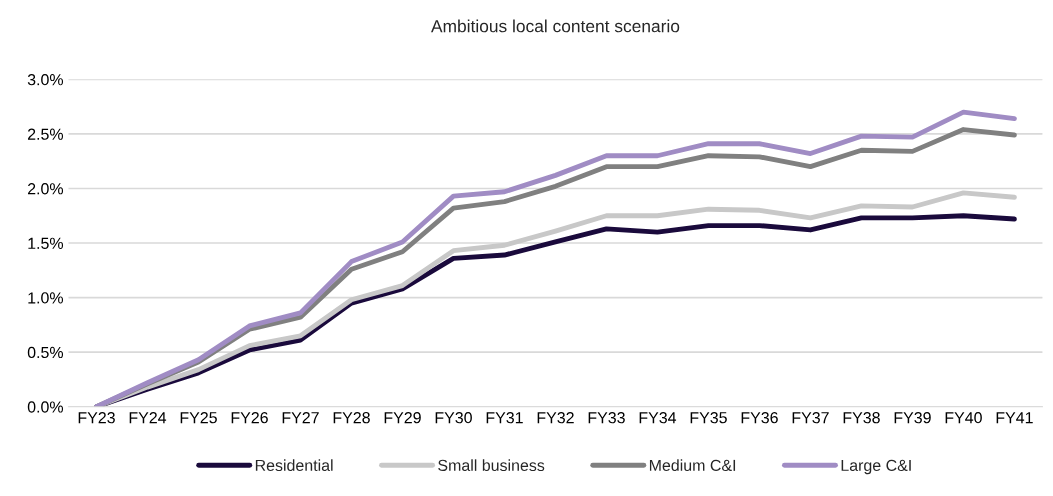 Image resolution: width=1053 pixels, height=496 pixels. I want to click on y-tick-label: 1.0%, so click(46, 298).